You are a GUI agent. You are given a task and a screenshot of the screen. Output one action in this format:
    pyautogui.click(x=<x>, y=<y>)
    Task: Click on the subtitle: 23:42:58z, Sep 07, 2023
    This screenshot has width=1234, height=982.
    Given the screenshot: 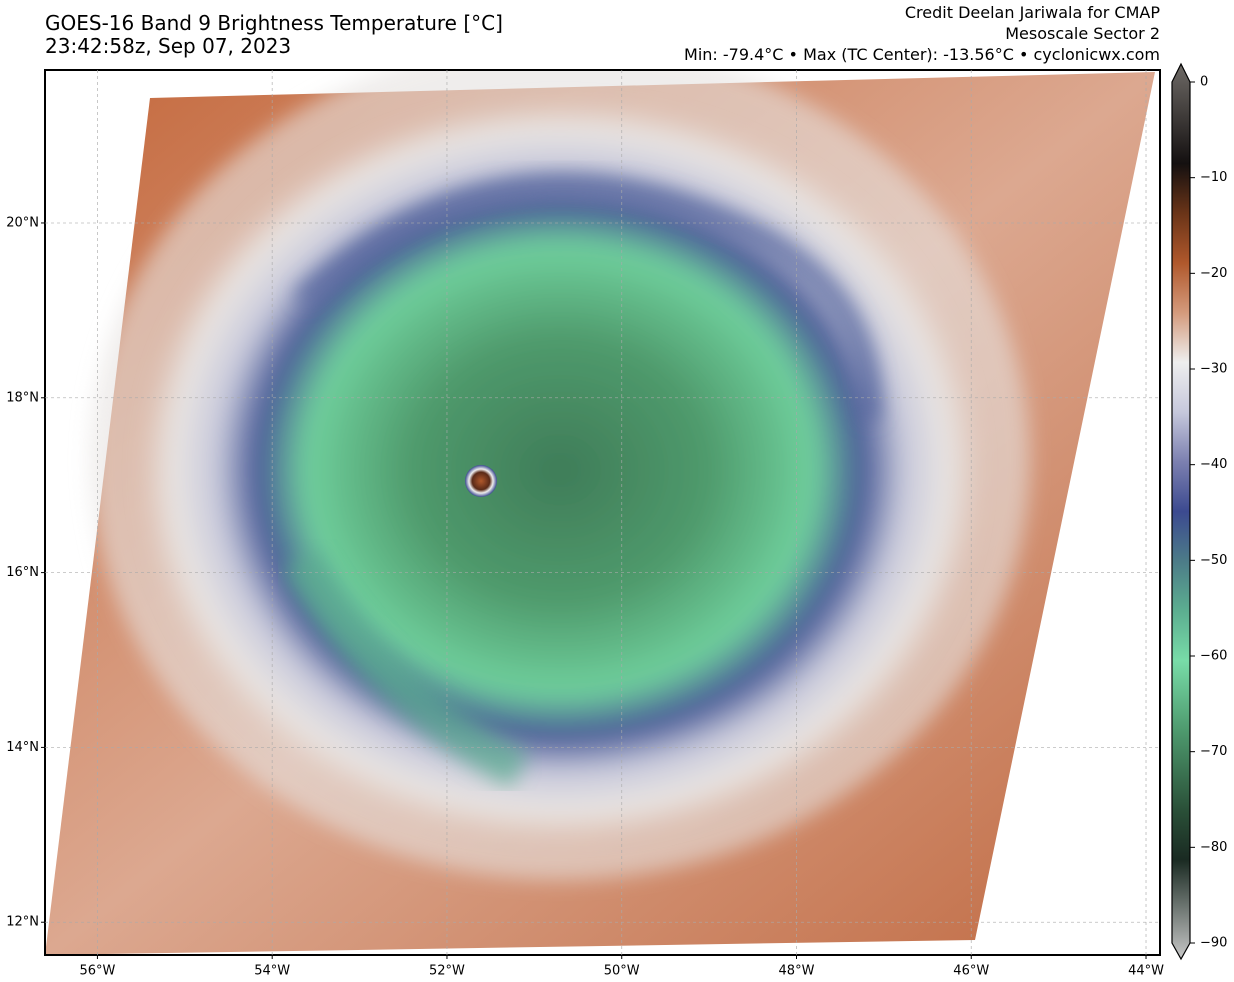 What is the action you would take?
    pyautogui.click(x=168, y=46)
    